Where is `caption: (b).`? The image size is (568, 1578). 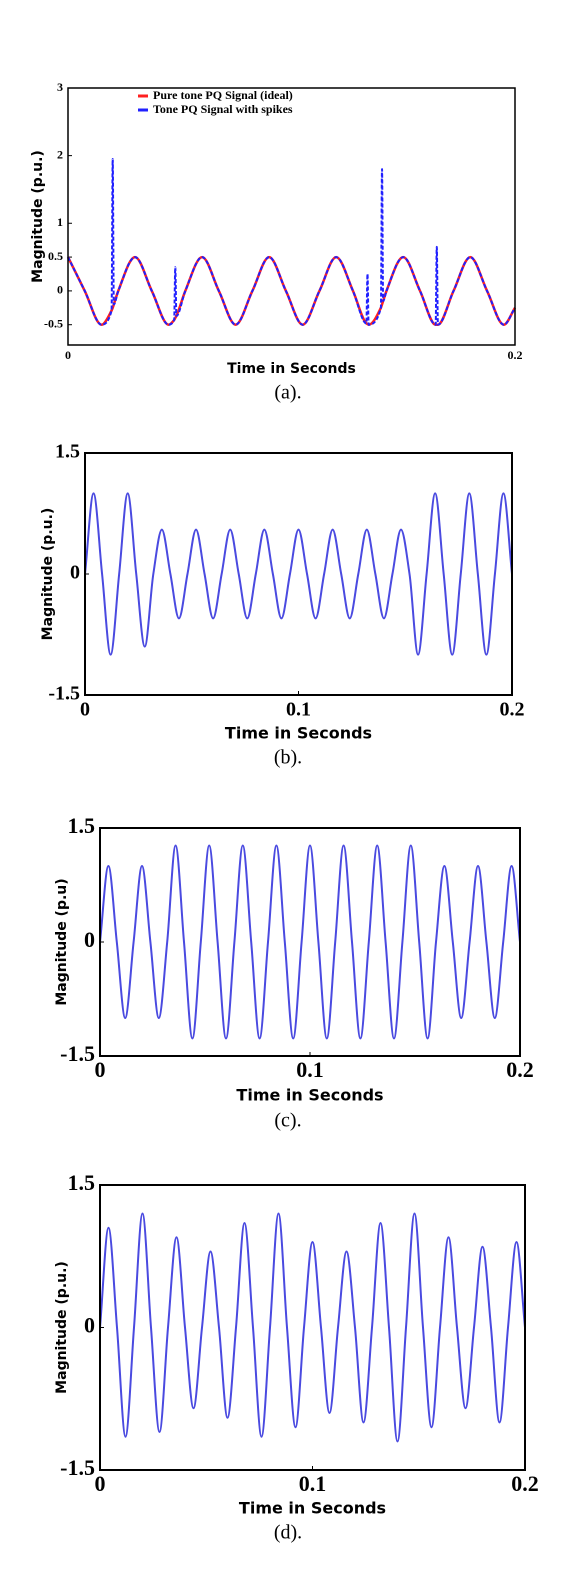
caption: (b). is located at coordinates (288, 758).